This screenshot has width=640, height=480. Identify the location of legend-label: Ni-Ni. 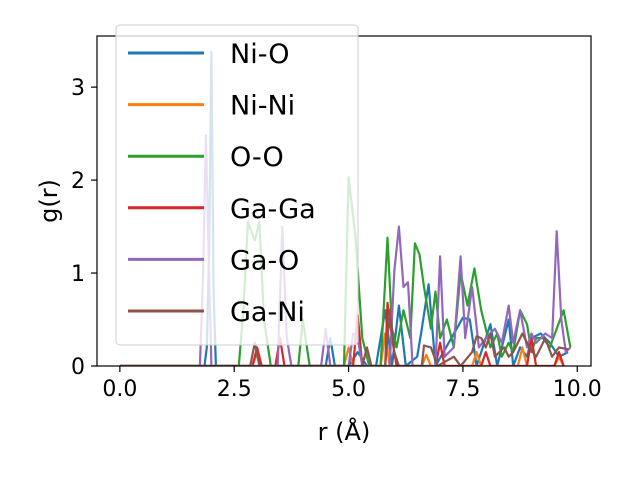
(262, 106).